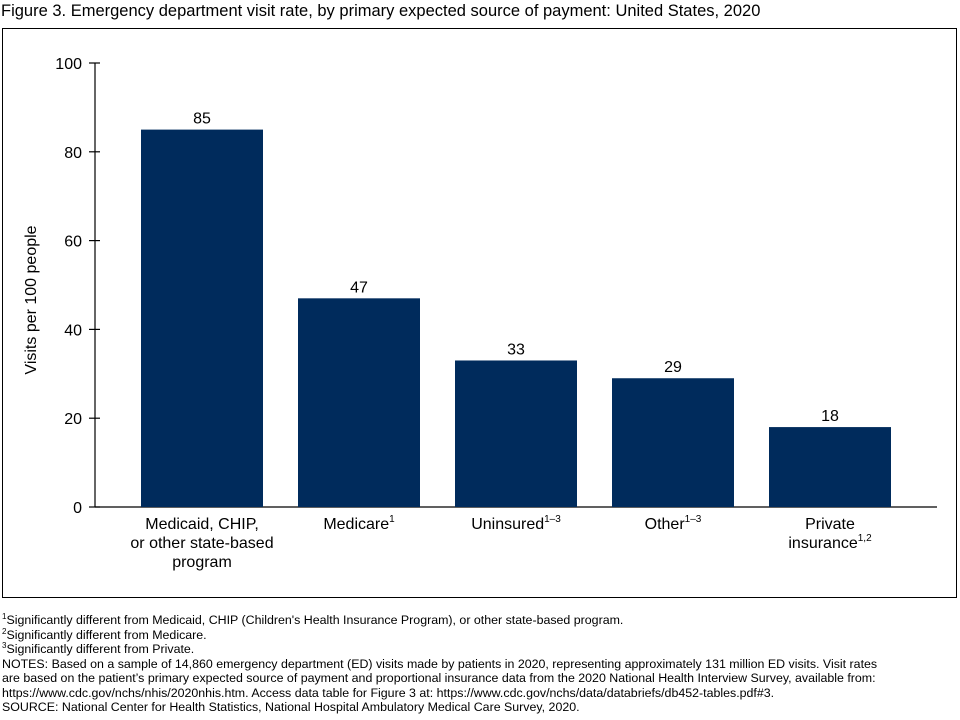 The height and width of the screenshot is (720, 960). What do you see at coordinates (73, 153) in the screenshot?
I see `y-tick-label: 80` at bounding box center [73, 153].